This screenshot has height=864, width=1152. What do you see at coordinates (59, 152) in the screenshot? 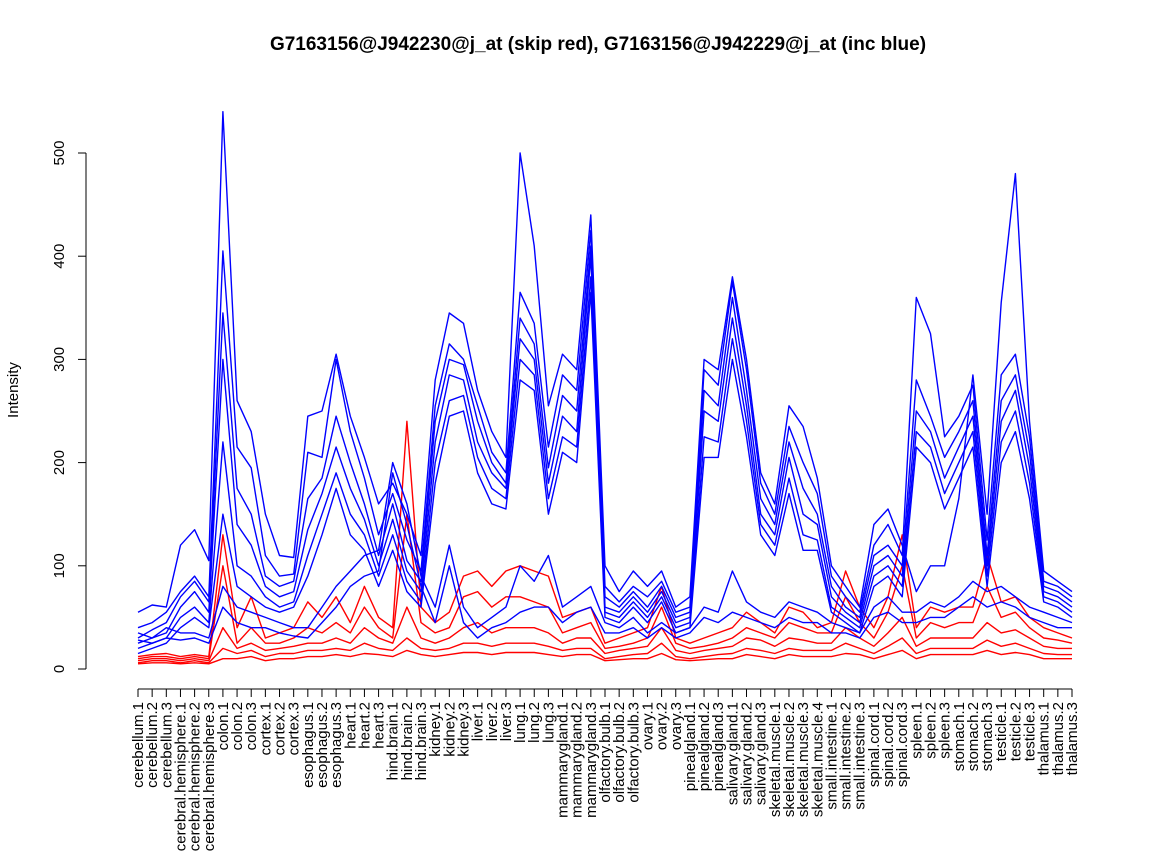
I see `y-tick-label: 500` at bounding box center [59, 152].